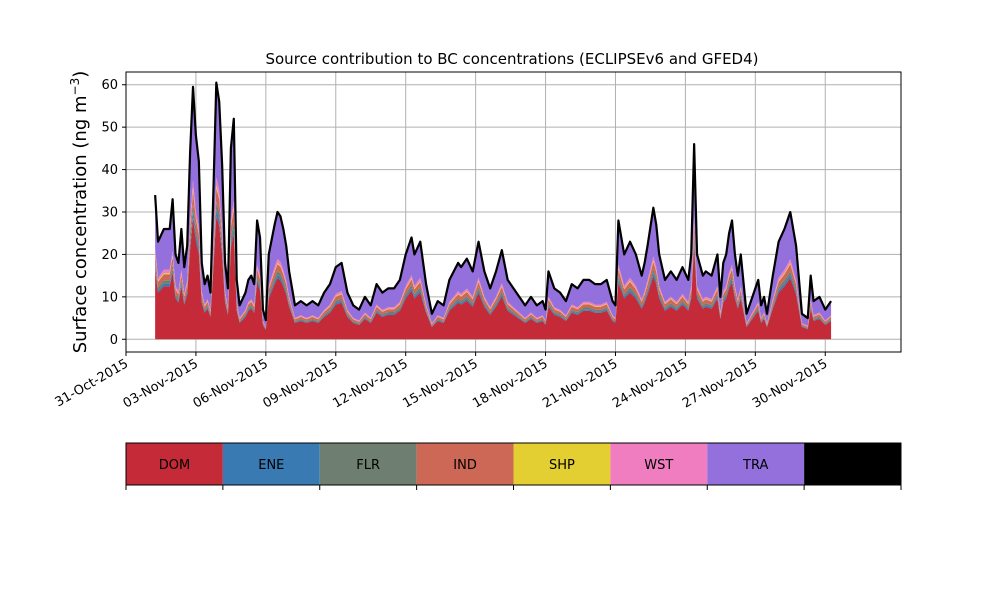  Describe the element at coordinates (109, 297) in the screenshot. I see `y-tick-label: 10` at that location.